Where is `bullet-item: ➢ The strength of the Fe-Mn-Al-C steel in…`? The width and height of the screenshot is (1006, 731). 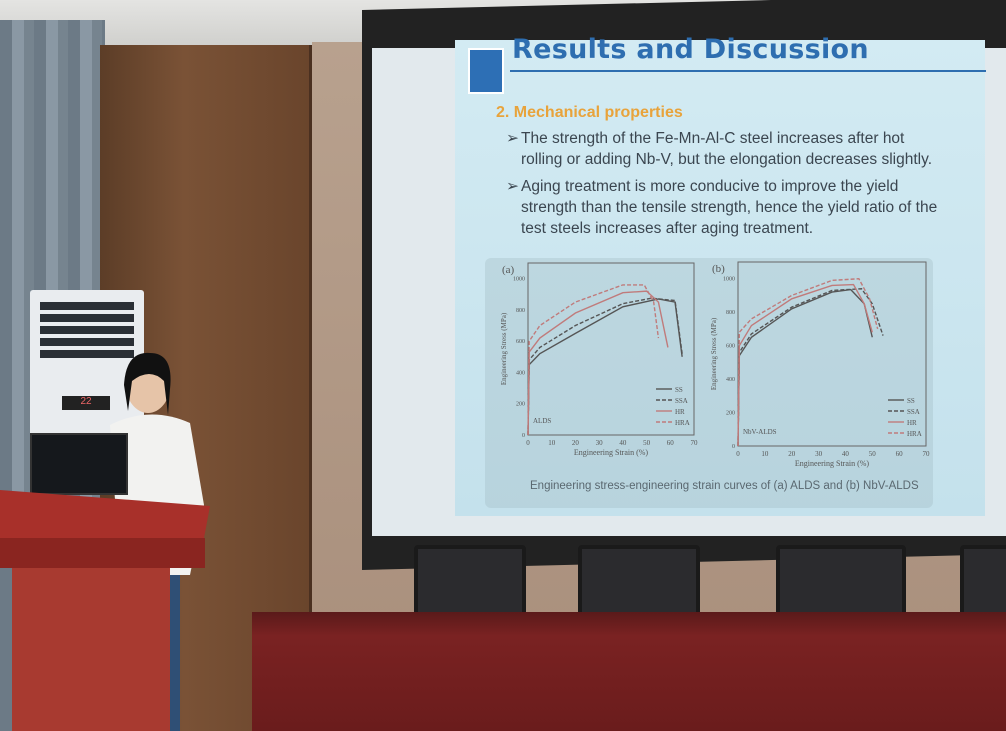
bullet-item: ➢ The strength of the Fe-Mn-Al-C steel in… is located at coordinates (719, 149).